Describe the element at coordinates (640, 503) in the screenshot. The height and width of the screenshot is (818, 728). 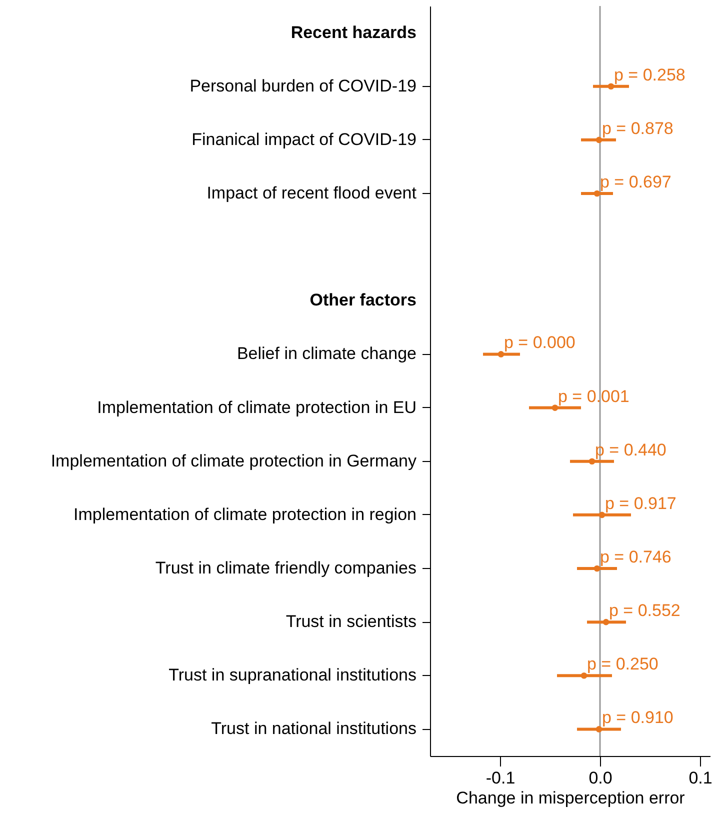
I see `annotation: p = 0.917` at that location.